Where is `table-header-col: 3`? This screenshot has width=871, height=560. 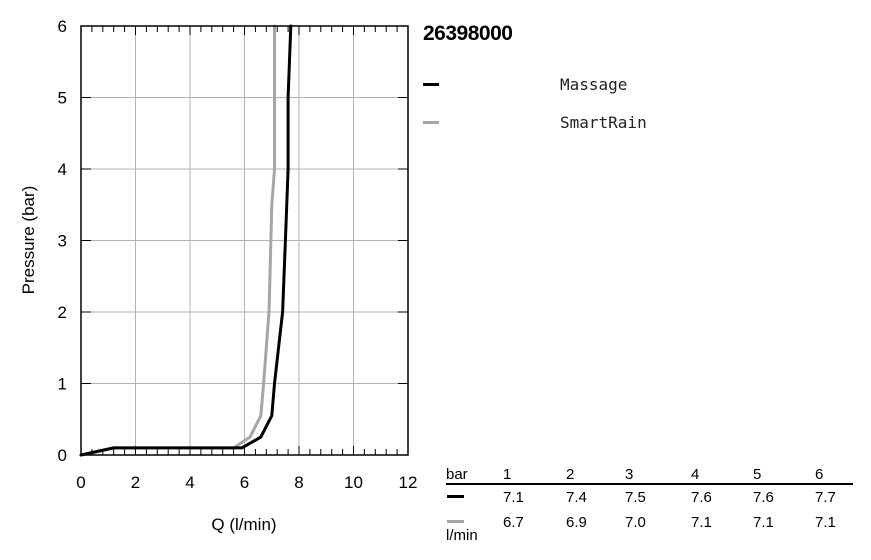 table-header-col: 3 is located at coordinates (629, 474).